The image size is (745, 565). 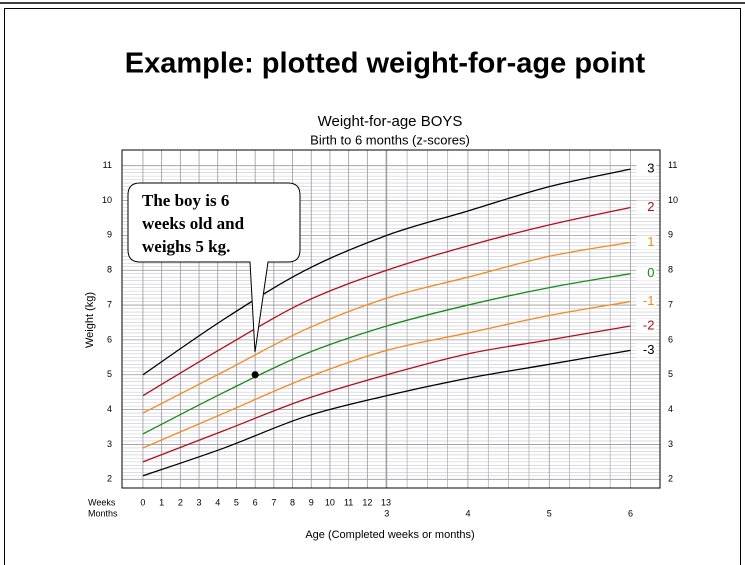 What do you see at coordinates (390, 139) in the screenshot?
I see `chart-subtitle: Birth to 6 months (z-scores)` at bounding box center [390, 139].